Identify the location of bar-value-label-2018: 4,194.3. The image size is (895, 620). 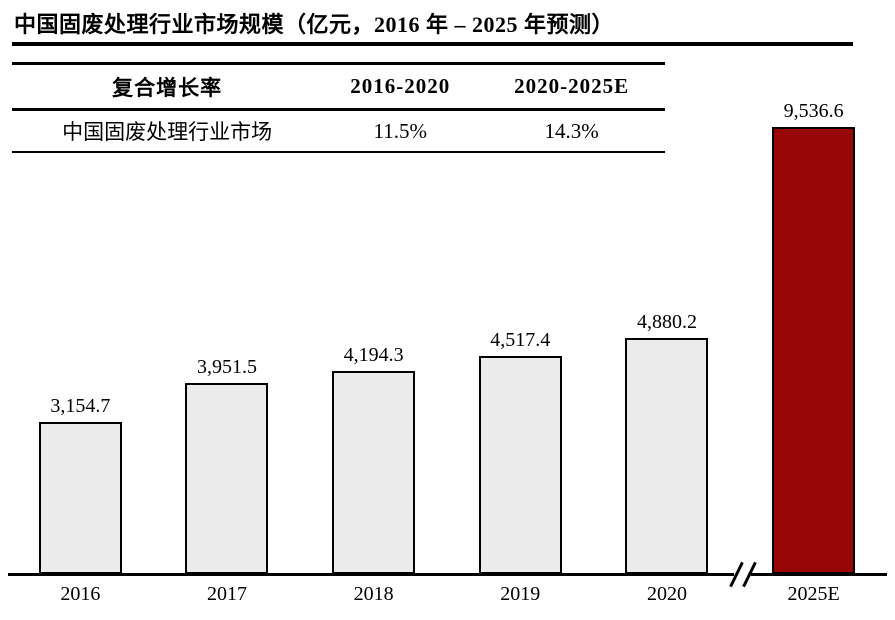
(373, 355).